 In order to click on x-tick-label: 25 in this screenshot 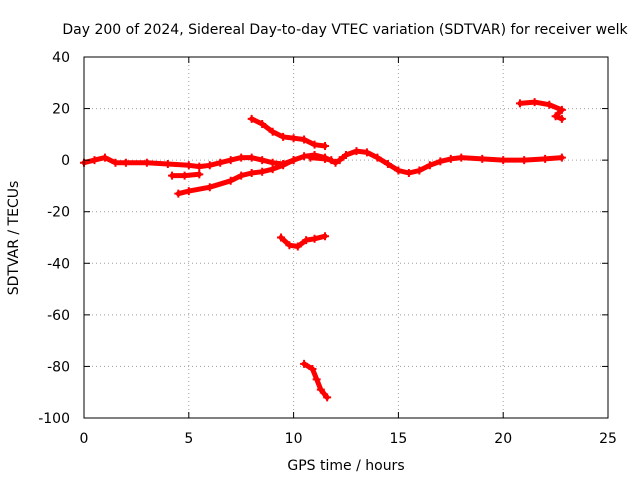, I will do `click(608, 439)`.